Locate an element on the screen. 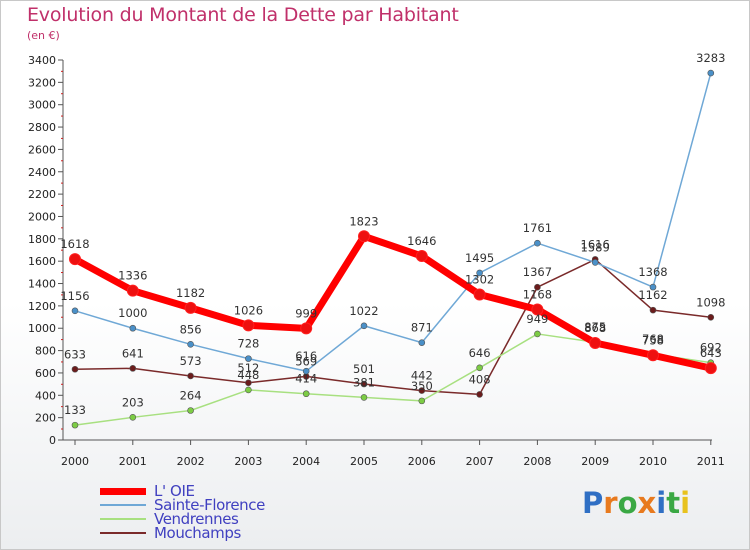  data-label: 350 is located at coordinates (422, 386).